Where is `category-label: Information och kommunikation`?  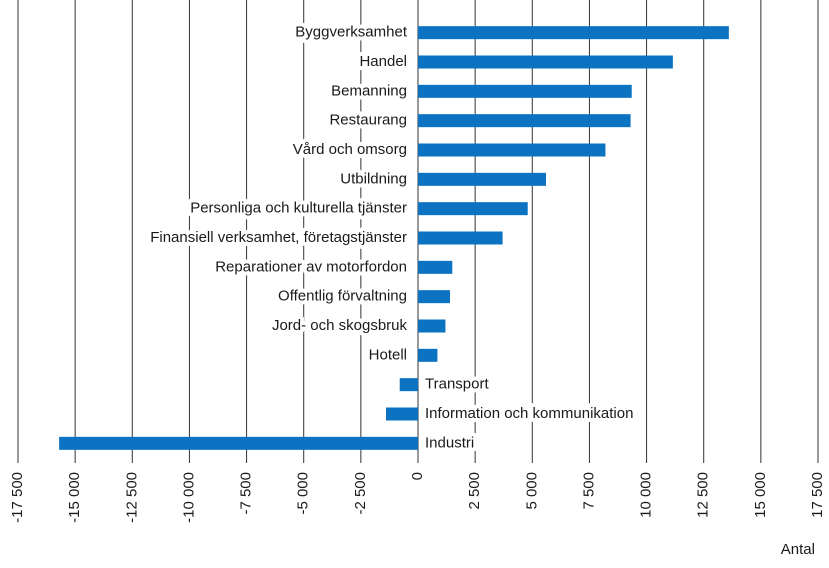
category-label: Information och kommunikation is located at coordinates (529, 413).